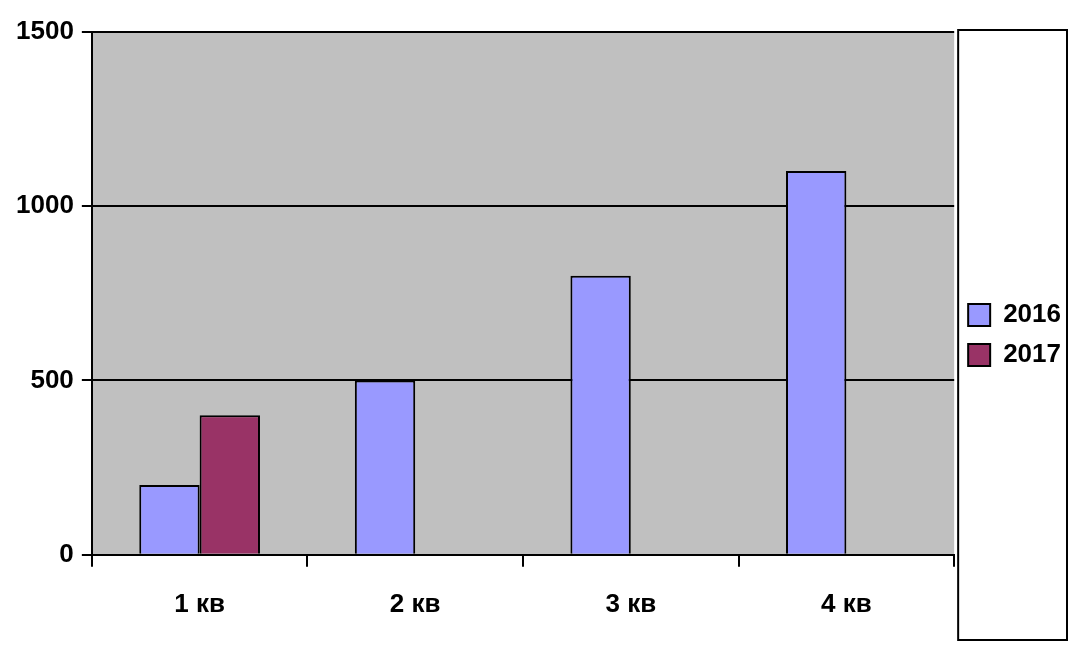  I want to click on y-tick-label: 1000, so click(45, 204).